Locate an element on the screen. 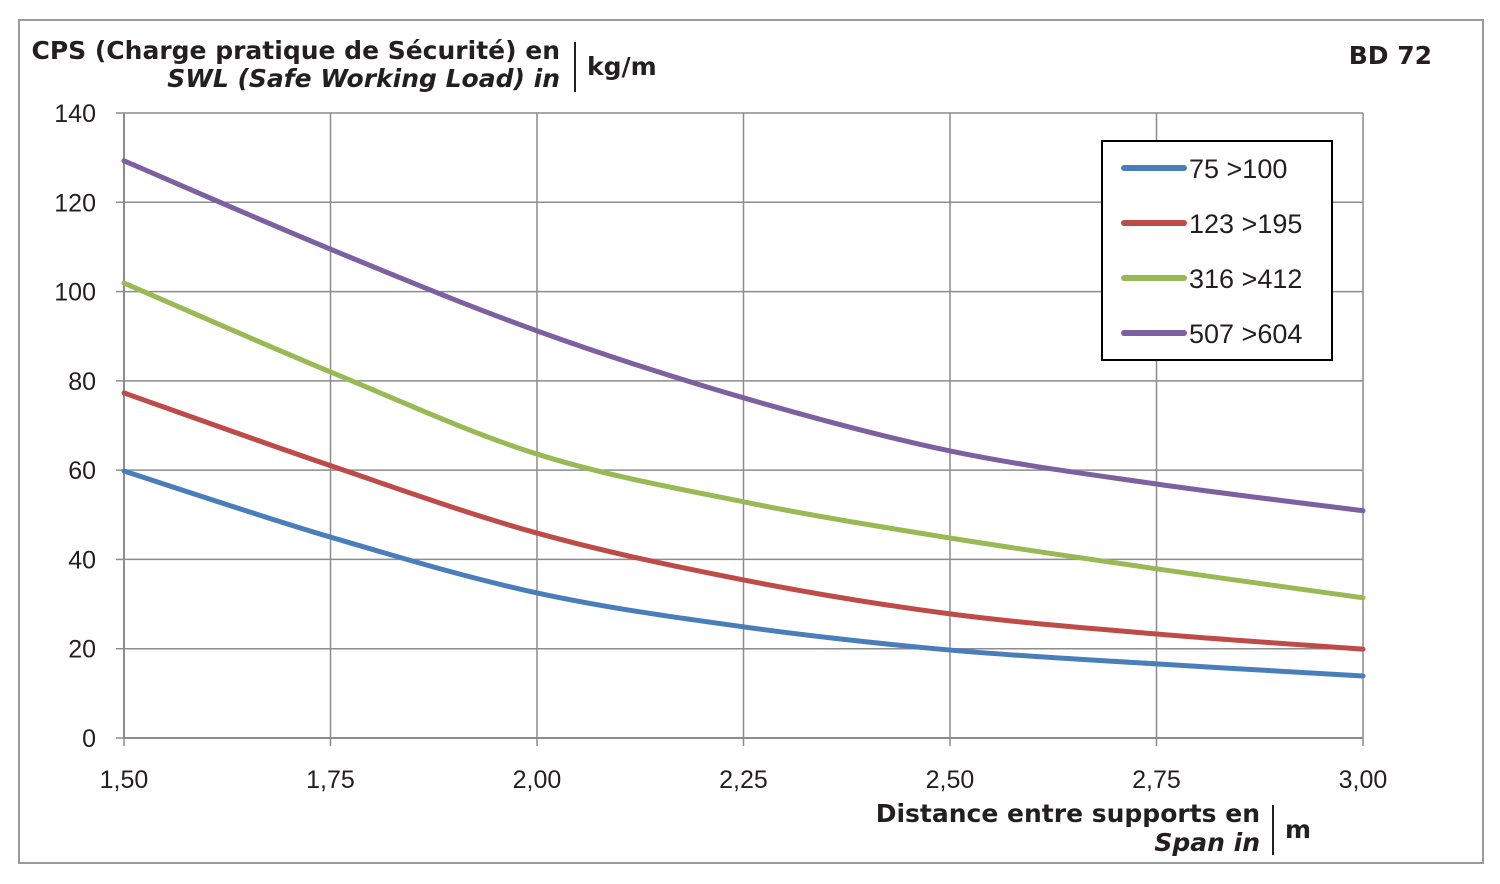 This screenshot has height=884, width=1500. legend-label-1: 123 >195 is located at coordinates (1245, 224).